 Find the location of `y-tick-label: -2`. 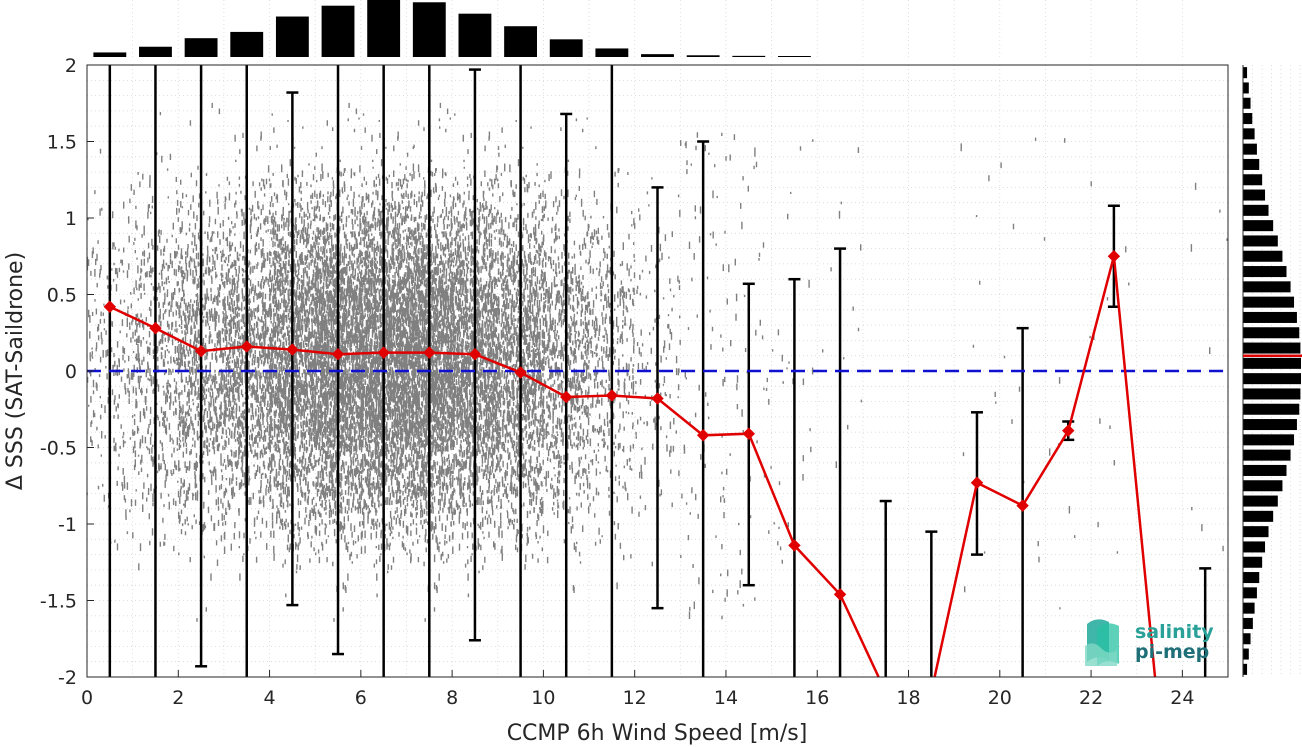

y-tick-label: -2 is located at coordinates (67, 678).